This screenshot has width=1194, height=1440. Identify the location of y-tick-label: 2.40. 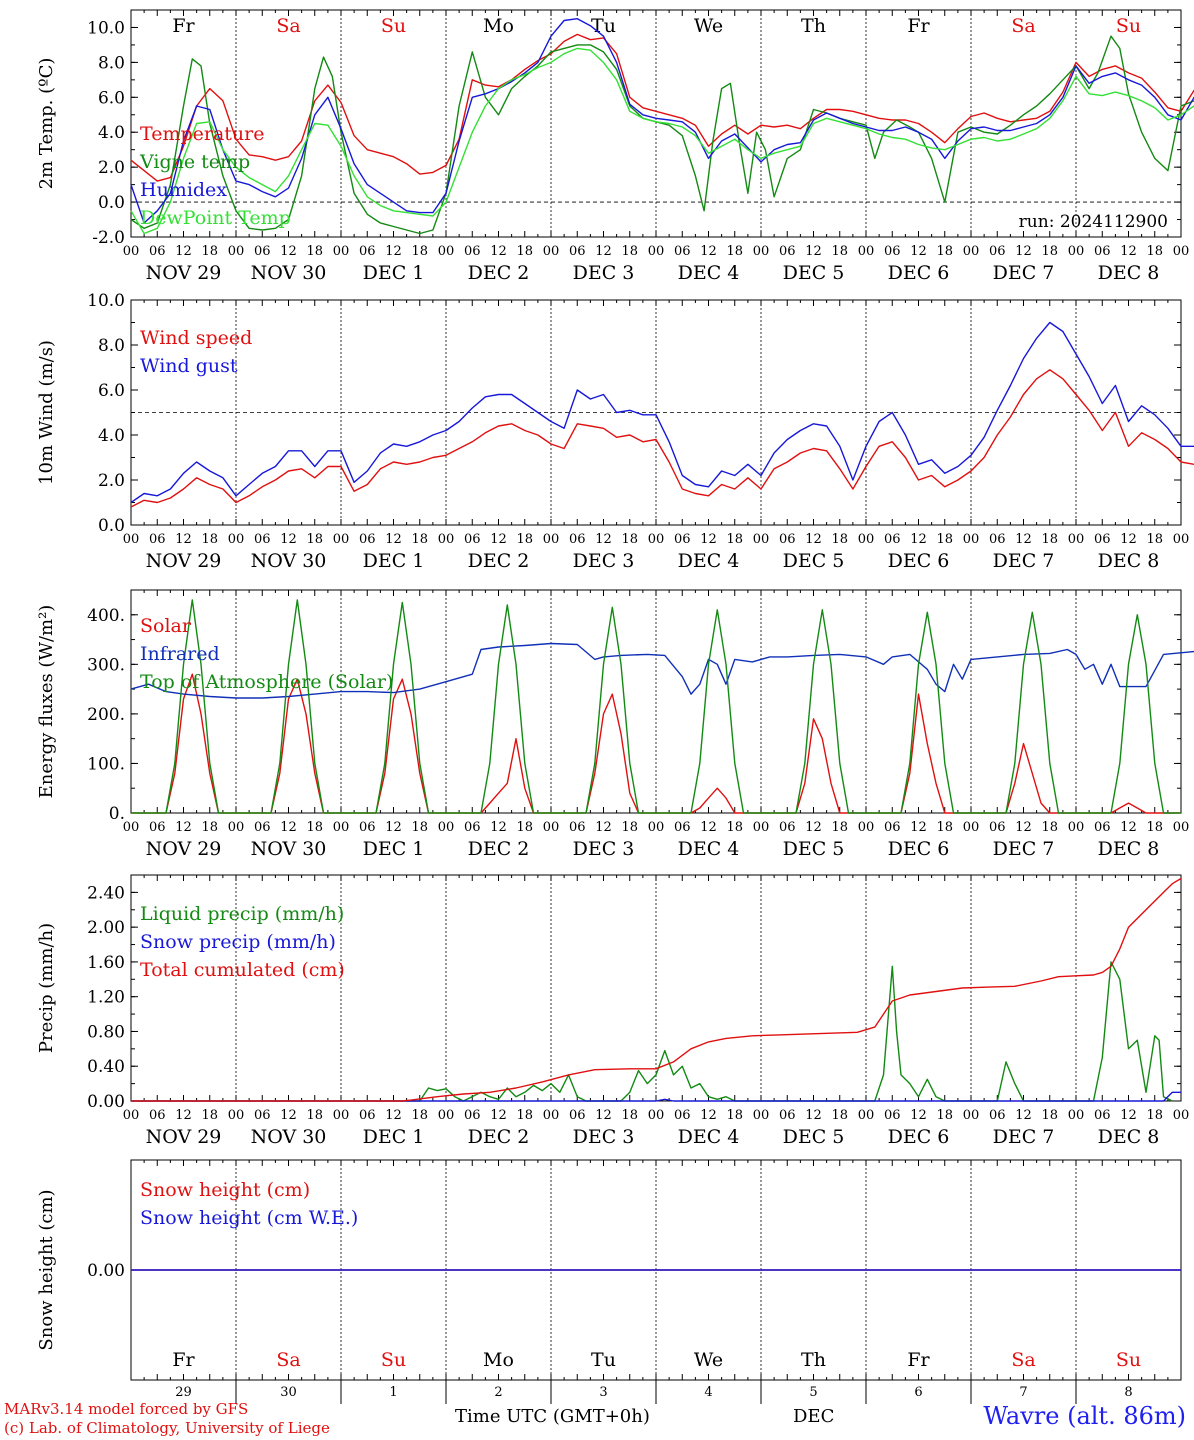
(106, 893).